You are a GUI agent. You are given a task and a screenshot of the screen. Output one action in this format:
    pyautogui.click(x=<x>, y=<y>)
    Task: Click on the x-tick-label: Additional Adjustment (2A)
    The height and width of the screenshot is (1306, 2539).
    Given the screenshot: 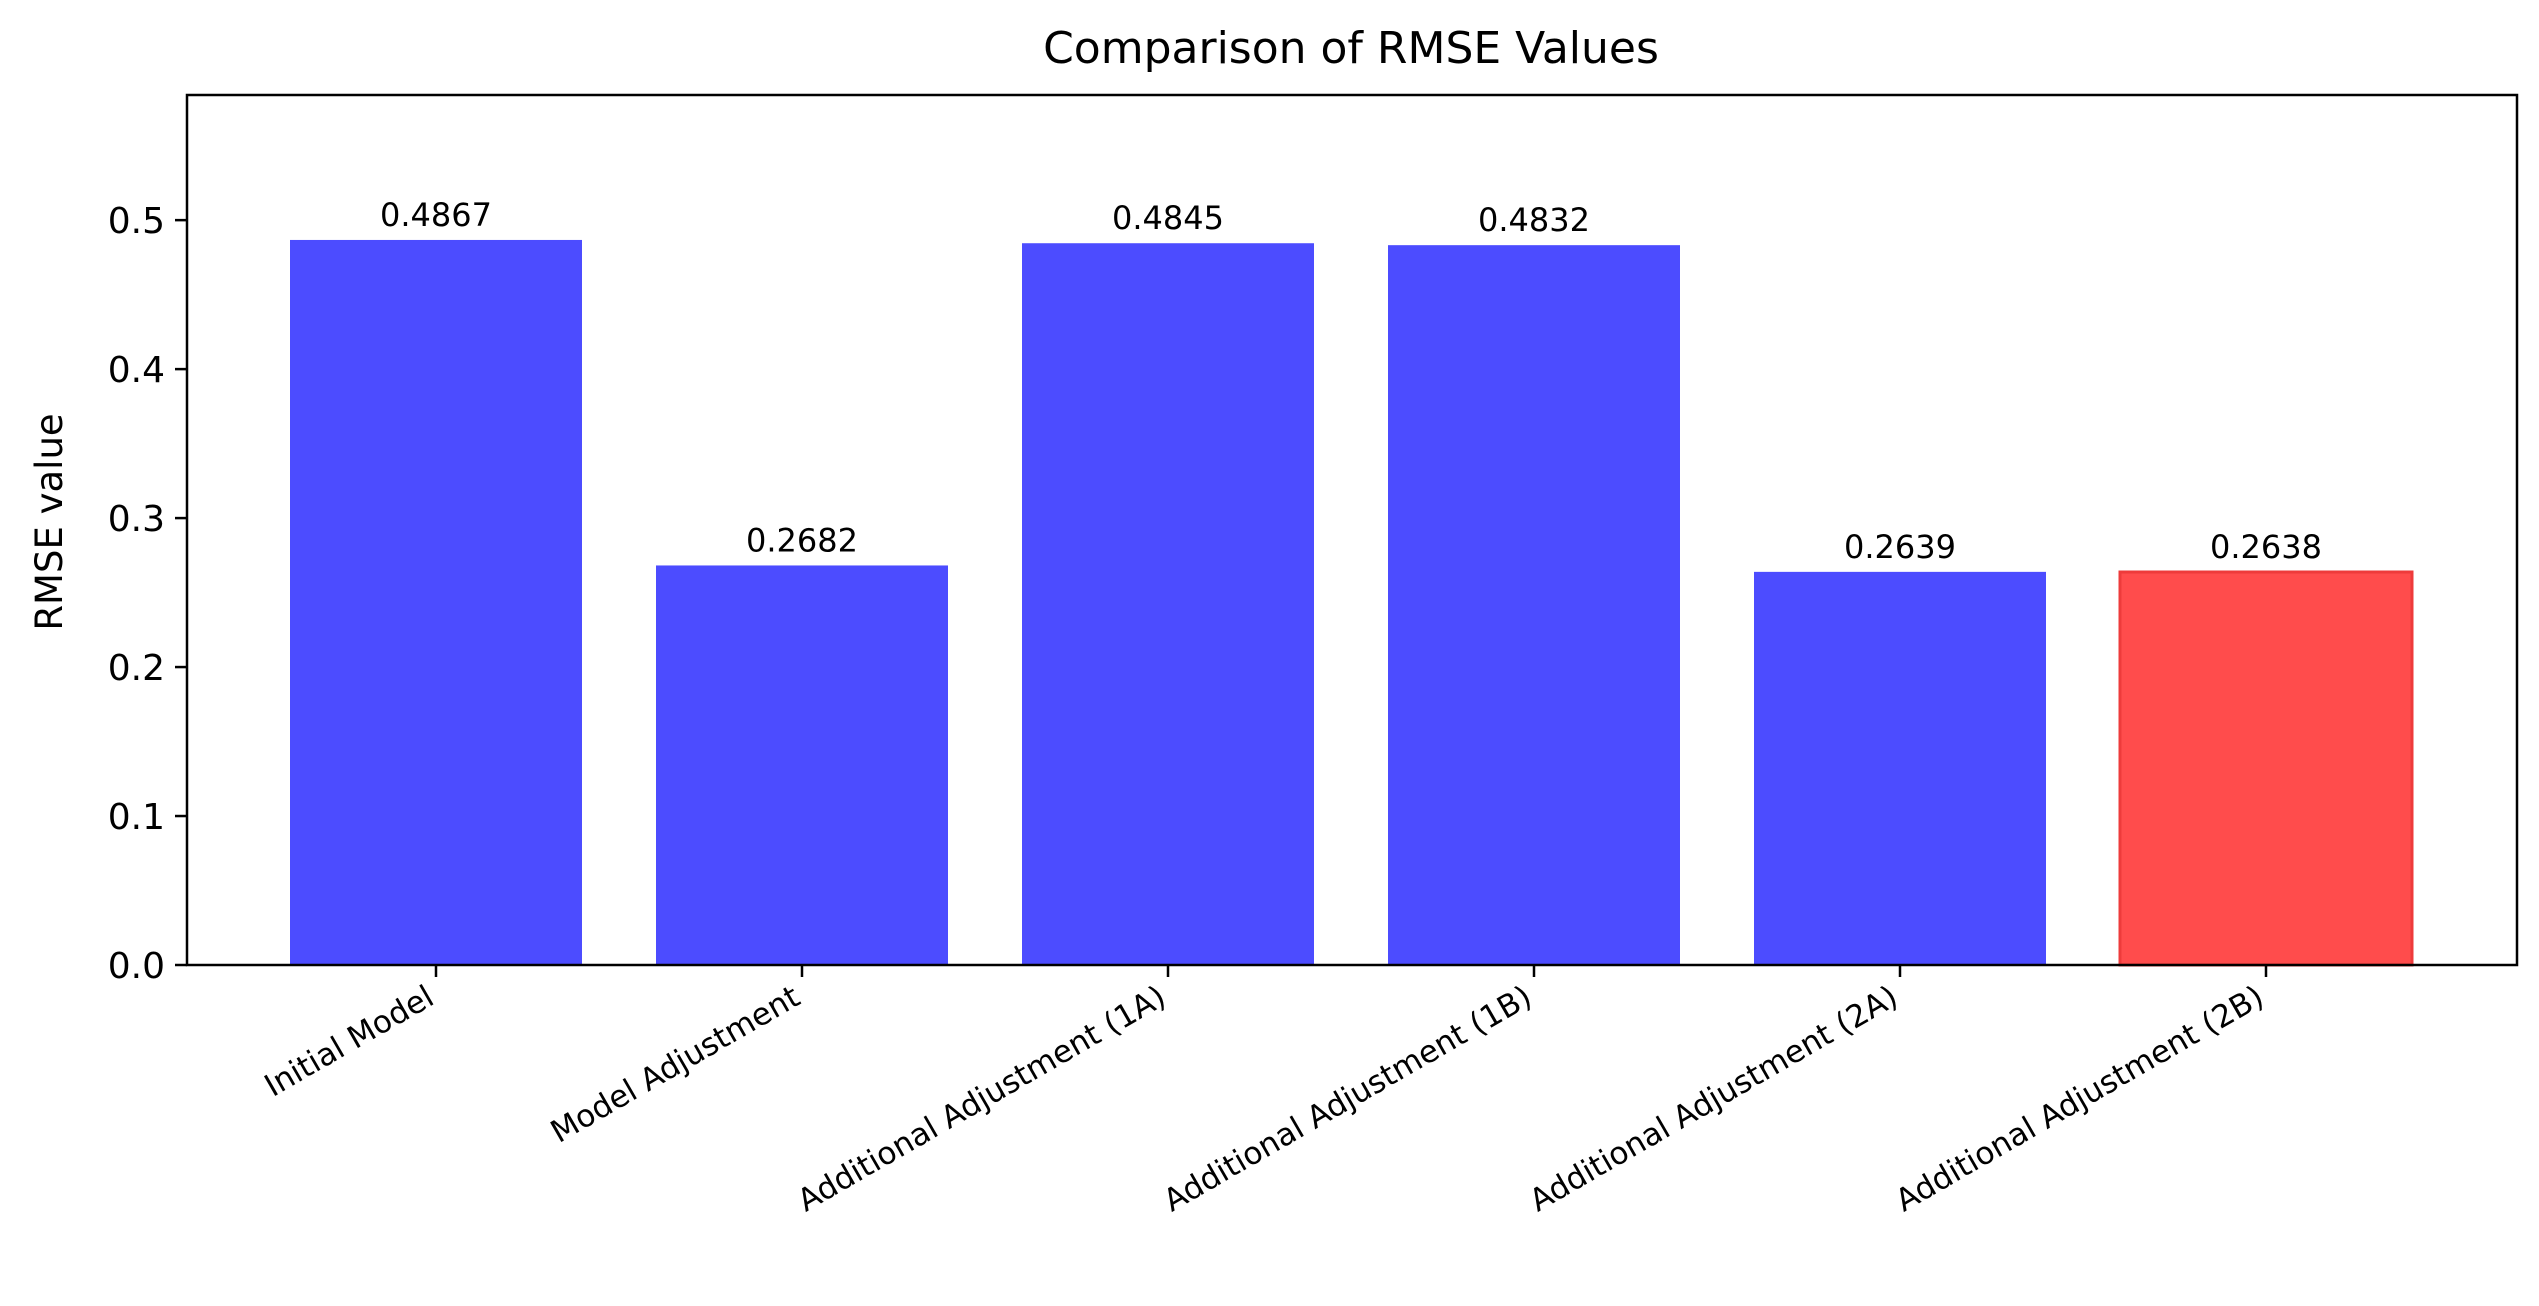 What is the action you would take?
    pyautogui.click(x=1714, y=1099)
    